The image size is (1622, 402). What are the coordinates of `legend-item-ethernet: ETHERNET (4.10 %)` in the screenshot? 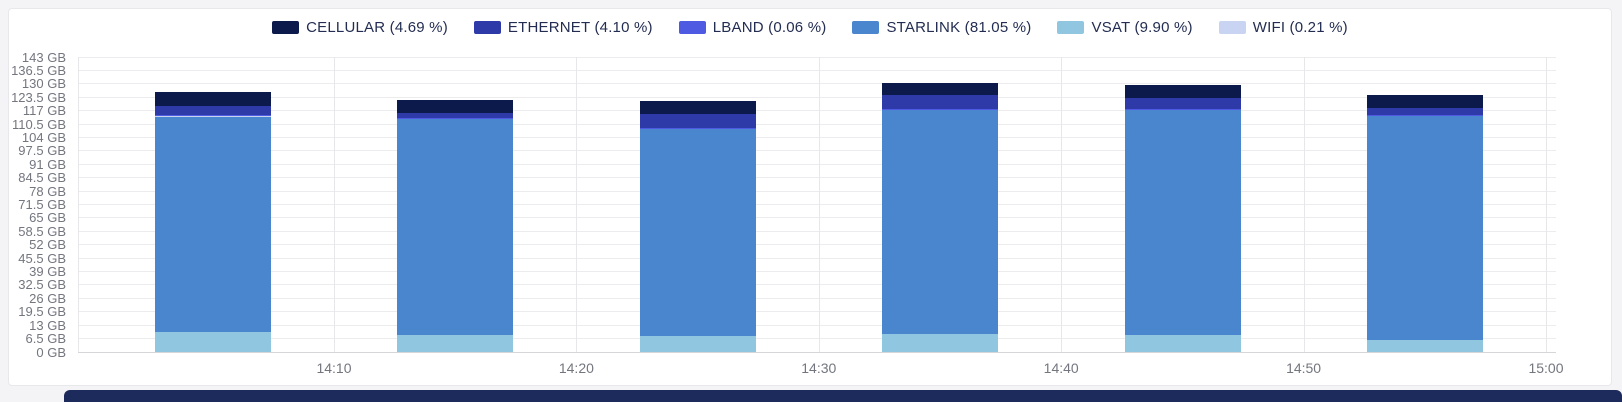 It's located at (563, 27).